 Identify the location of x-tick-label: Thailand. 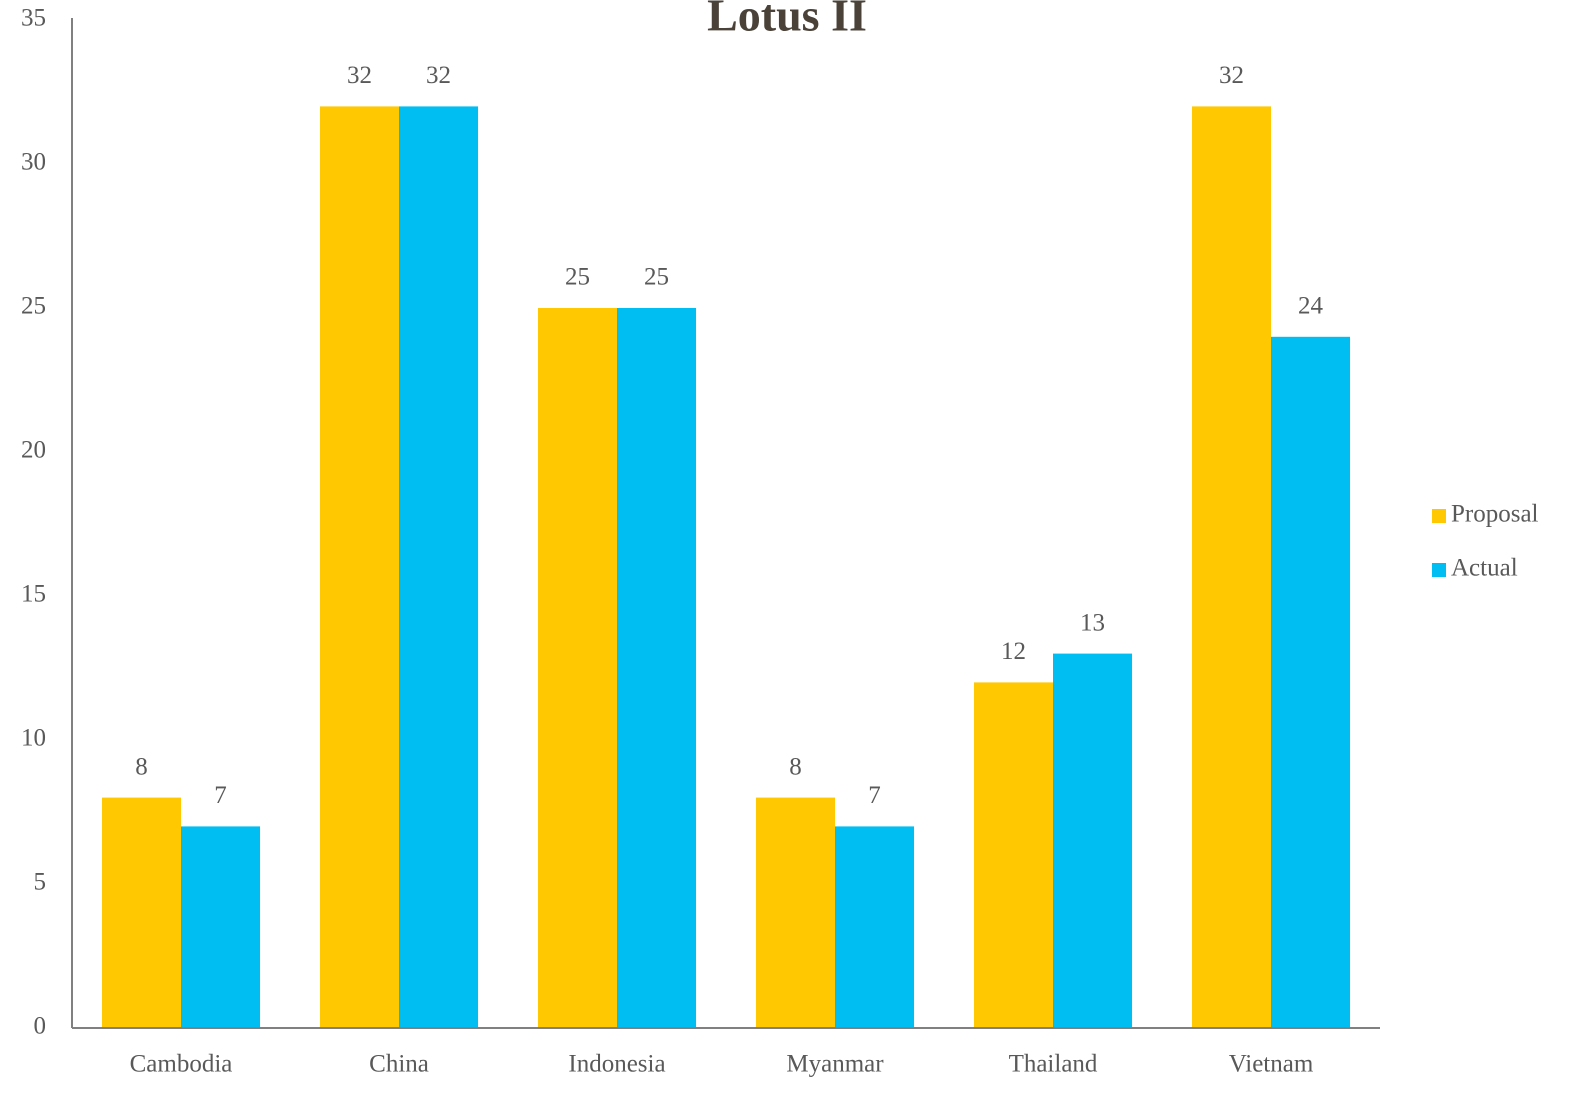
(1053, 1064).